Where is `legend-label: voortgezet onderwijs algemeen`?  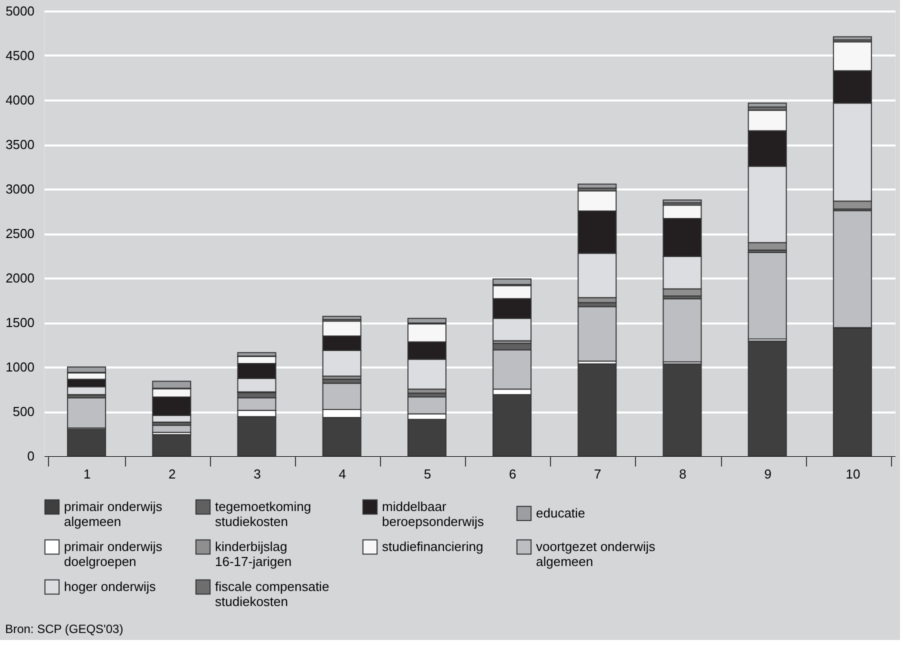
legend-label: voortgezet onderwijs algemeen is located at coordinates (596, 554).